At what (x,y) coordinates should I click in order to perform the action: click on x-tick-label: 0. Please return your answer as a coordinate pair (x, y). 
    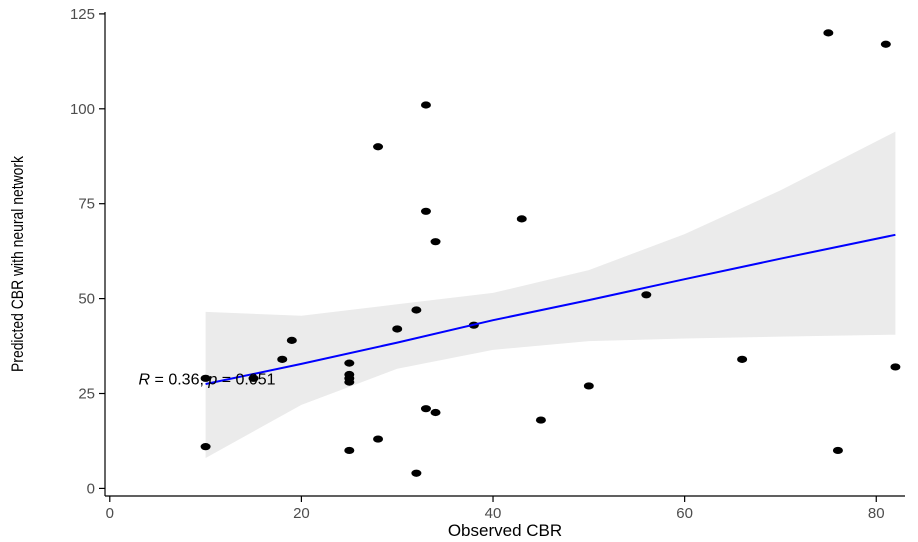
    Looking at the image, I should click on (110, 513).